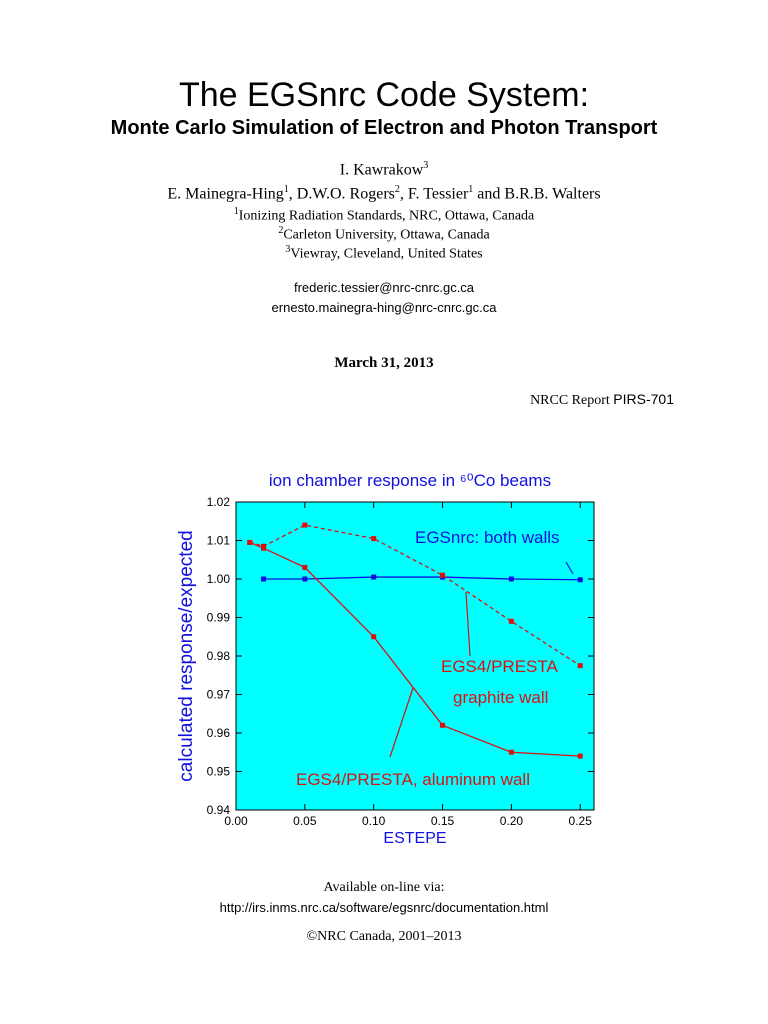 This screenshot has width=768, height=1024. Describe the element at coordinates (384, 287) in the screenshot. I see `email: frederic.tessier@nrc-cnrc.gc.ca` at that location.